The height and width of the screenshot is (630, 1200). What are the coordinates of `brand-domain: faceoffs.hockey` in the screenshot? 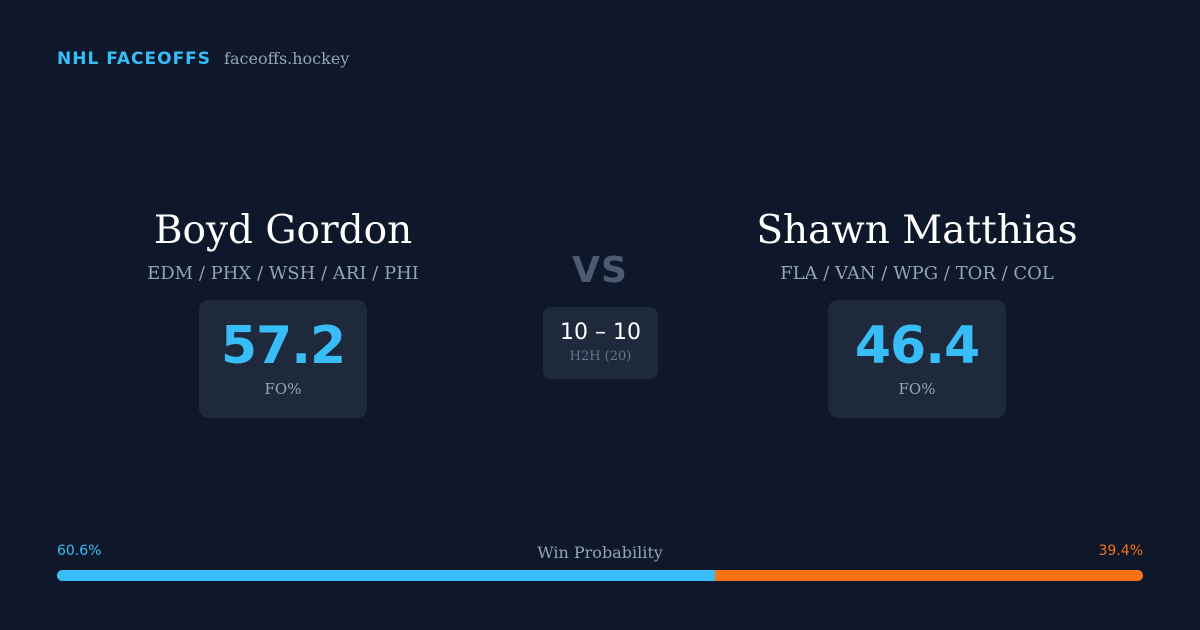 It's located at (287, 58).